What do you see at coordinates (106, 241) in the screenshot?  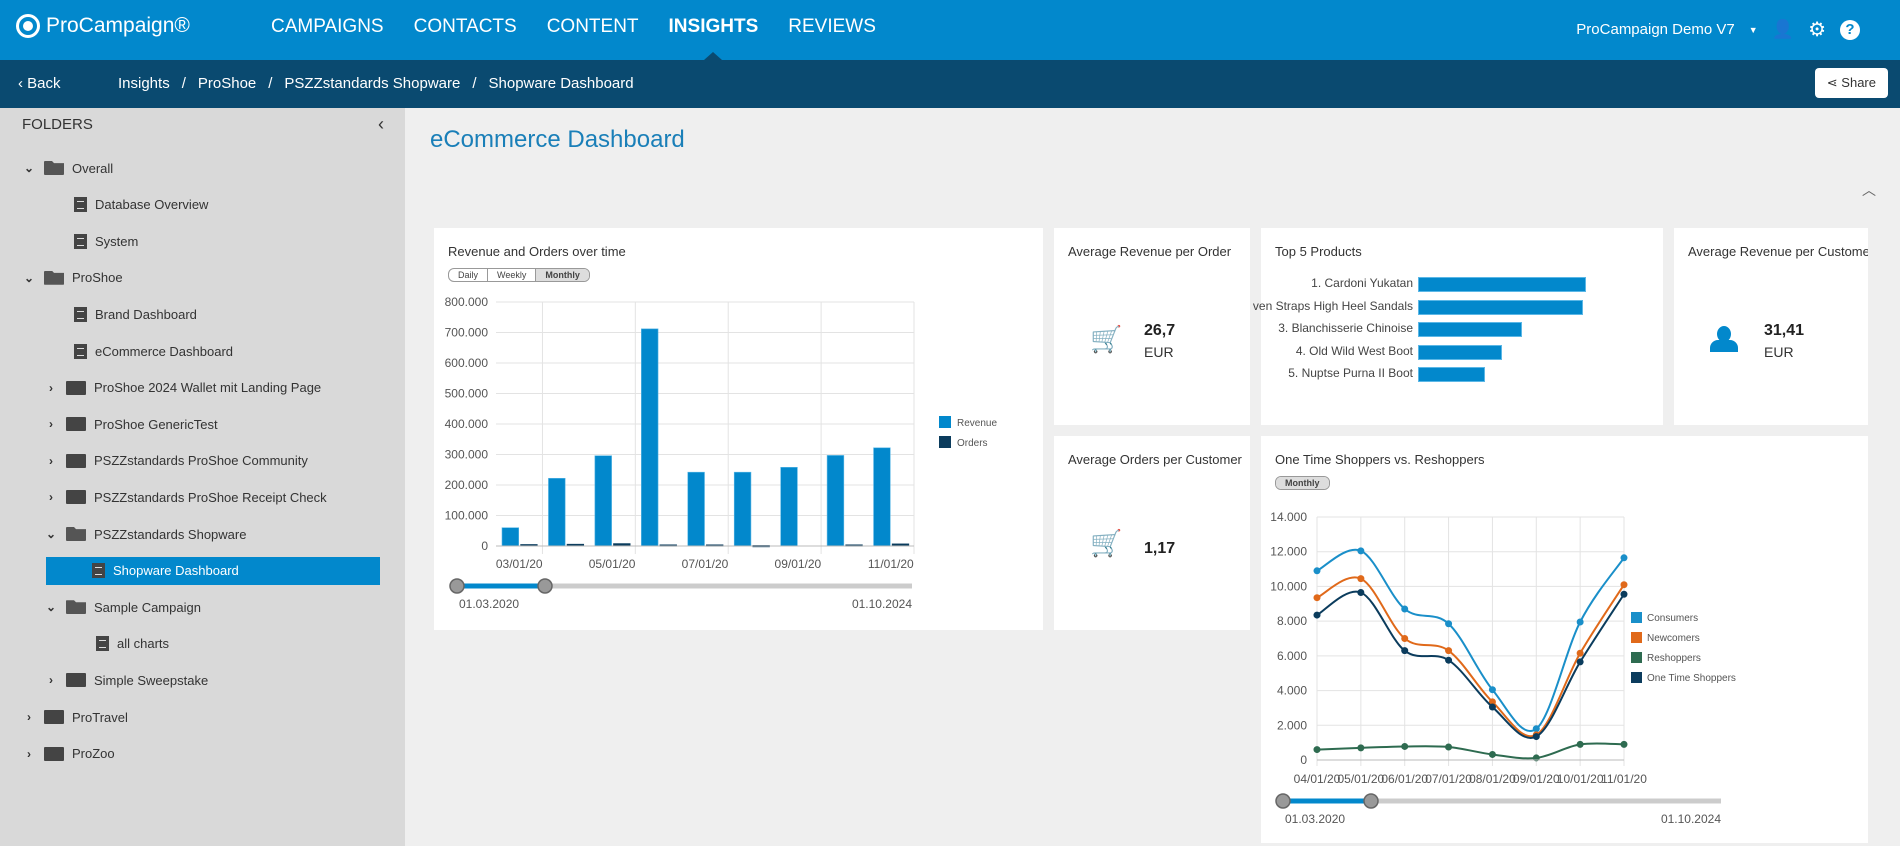 I see `sidebar-item: System` at bounding box center [106, 241].